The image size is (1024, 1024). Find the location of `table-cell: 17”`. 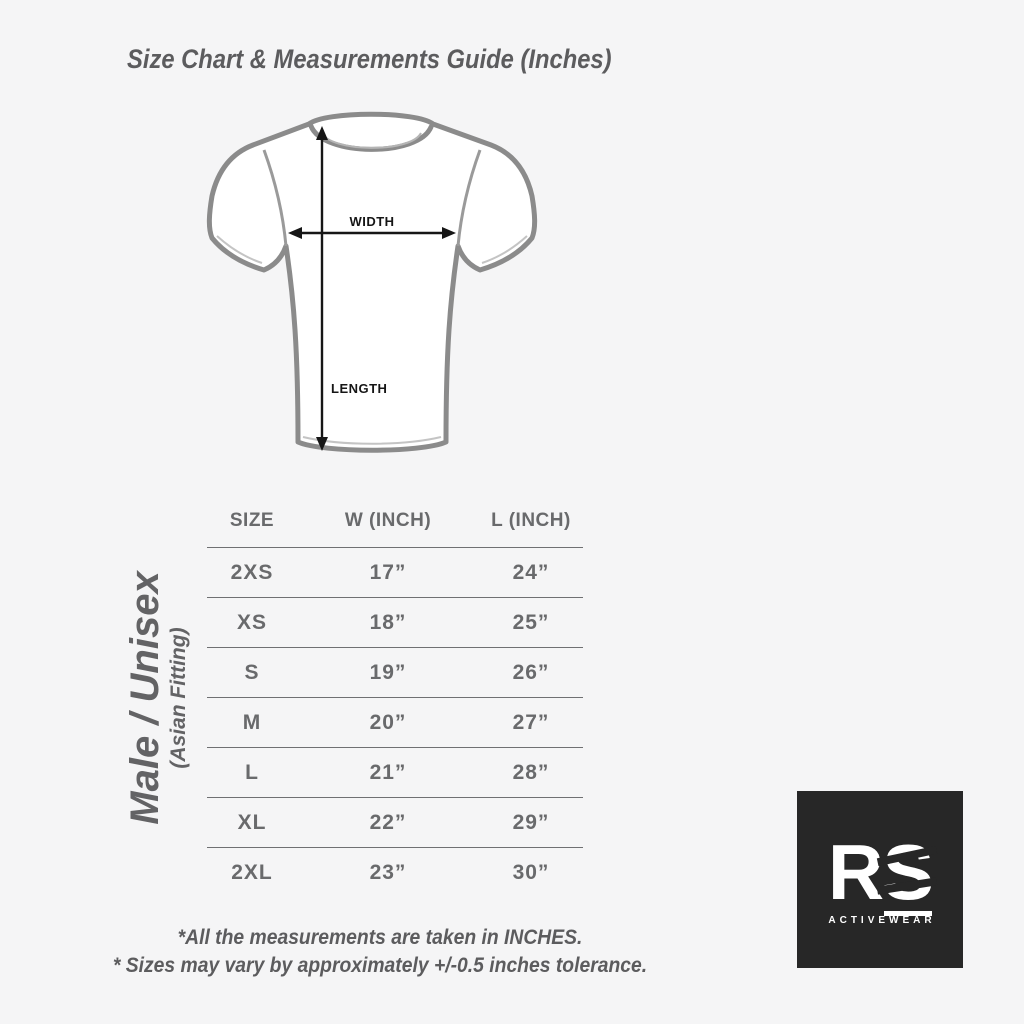

table-cell: 17” is located at coordinates (388, 572).